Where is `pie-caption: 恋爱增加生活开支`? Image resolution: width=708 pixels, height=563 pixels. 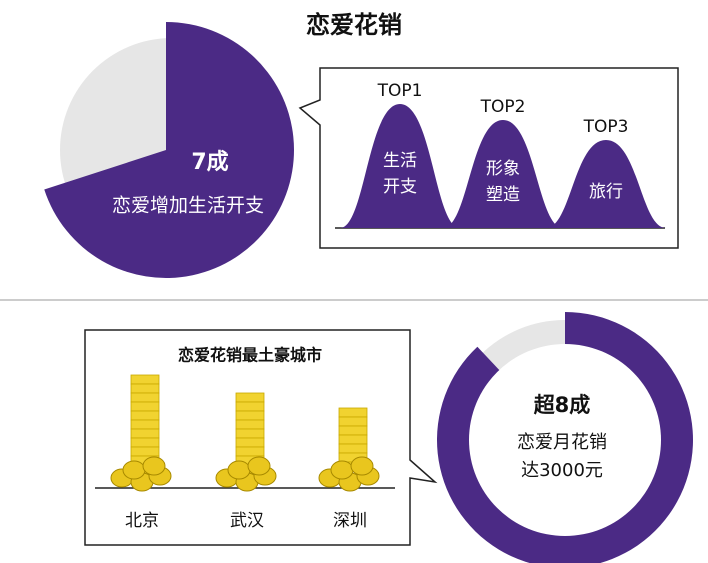
pie-caption: 恋爱增加生活开支 is located at coordinates (188, 206).